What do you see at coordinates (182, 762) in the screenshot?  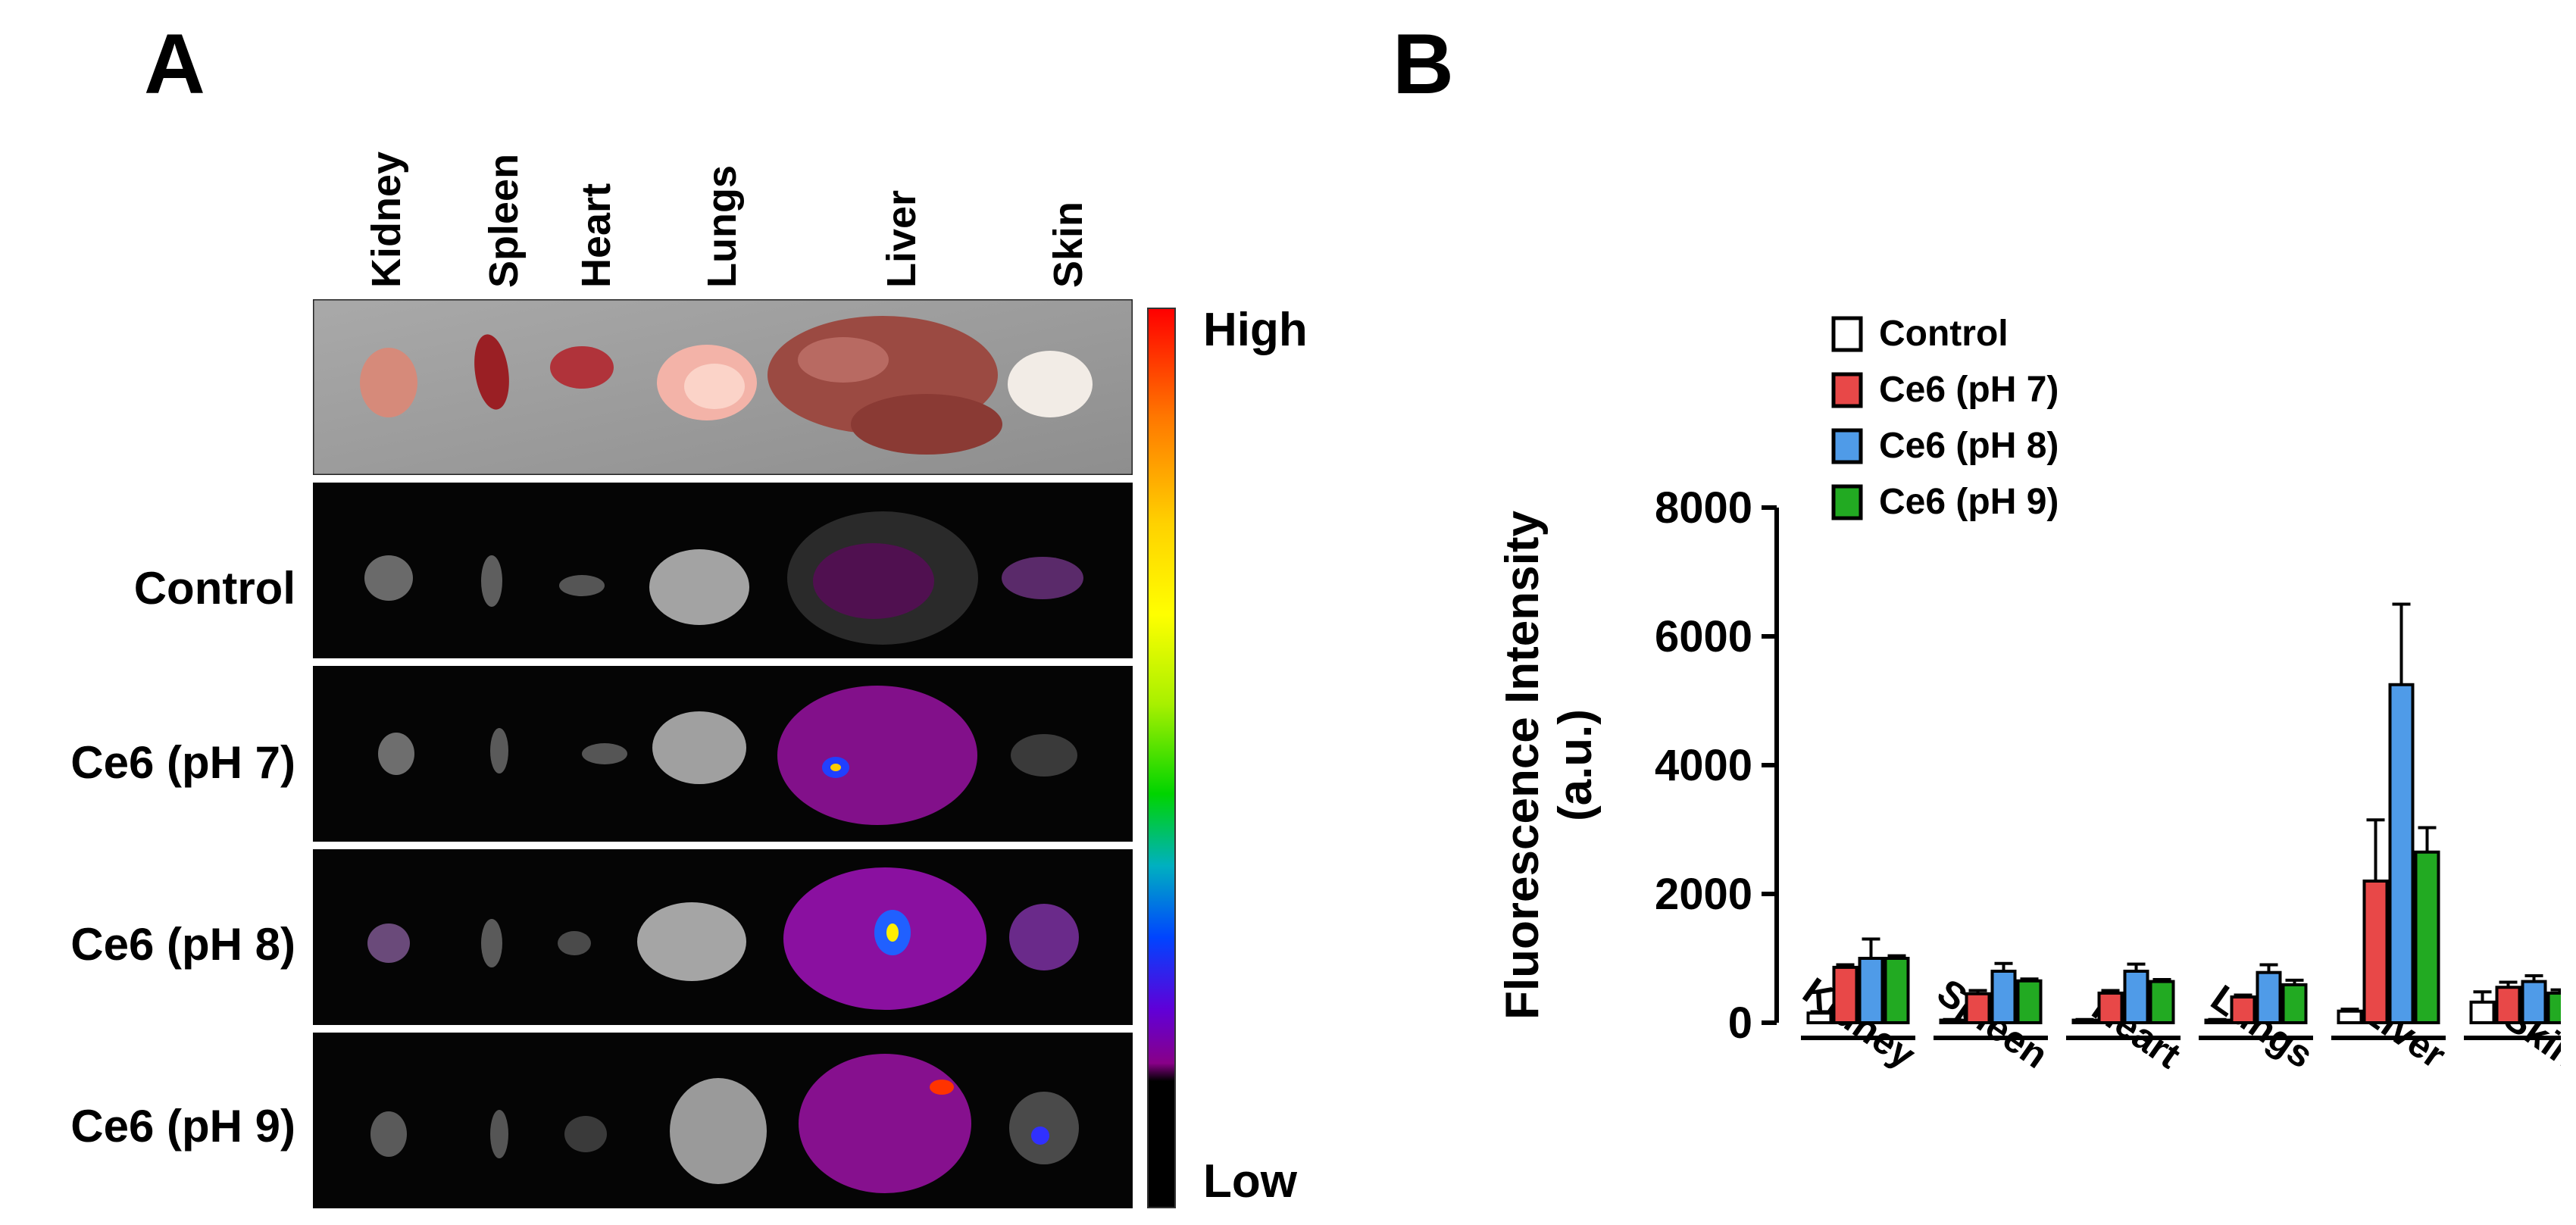 I see `row-label-ce6-ph7: Ce6 (pH 7)` at bounding box center [182, 762].